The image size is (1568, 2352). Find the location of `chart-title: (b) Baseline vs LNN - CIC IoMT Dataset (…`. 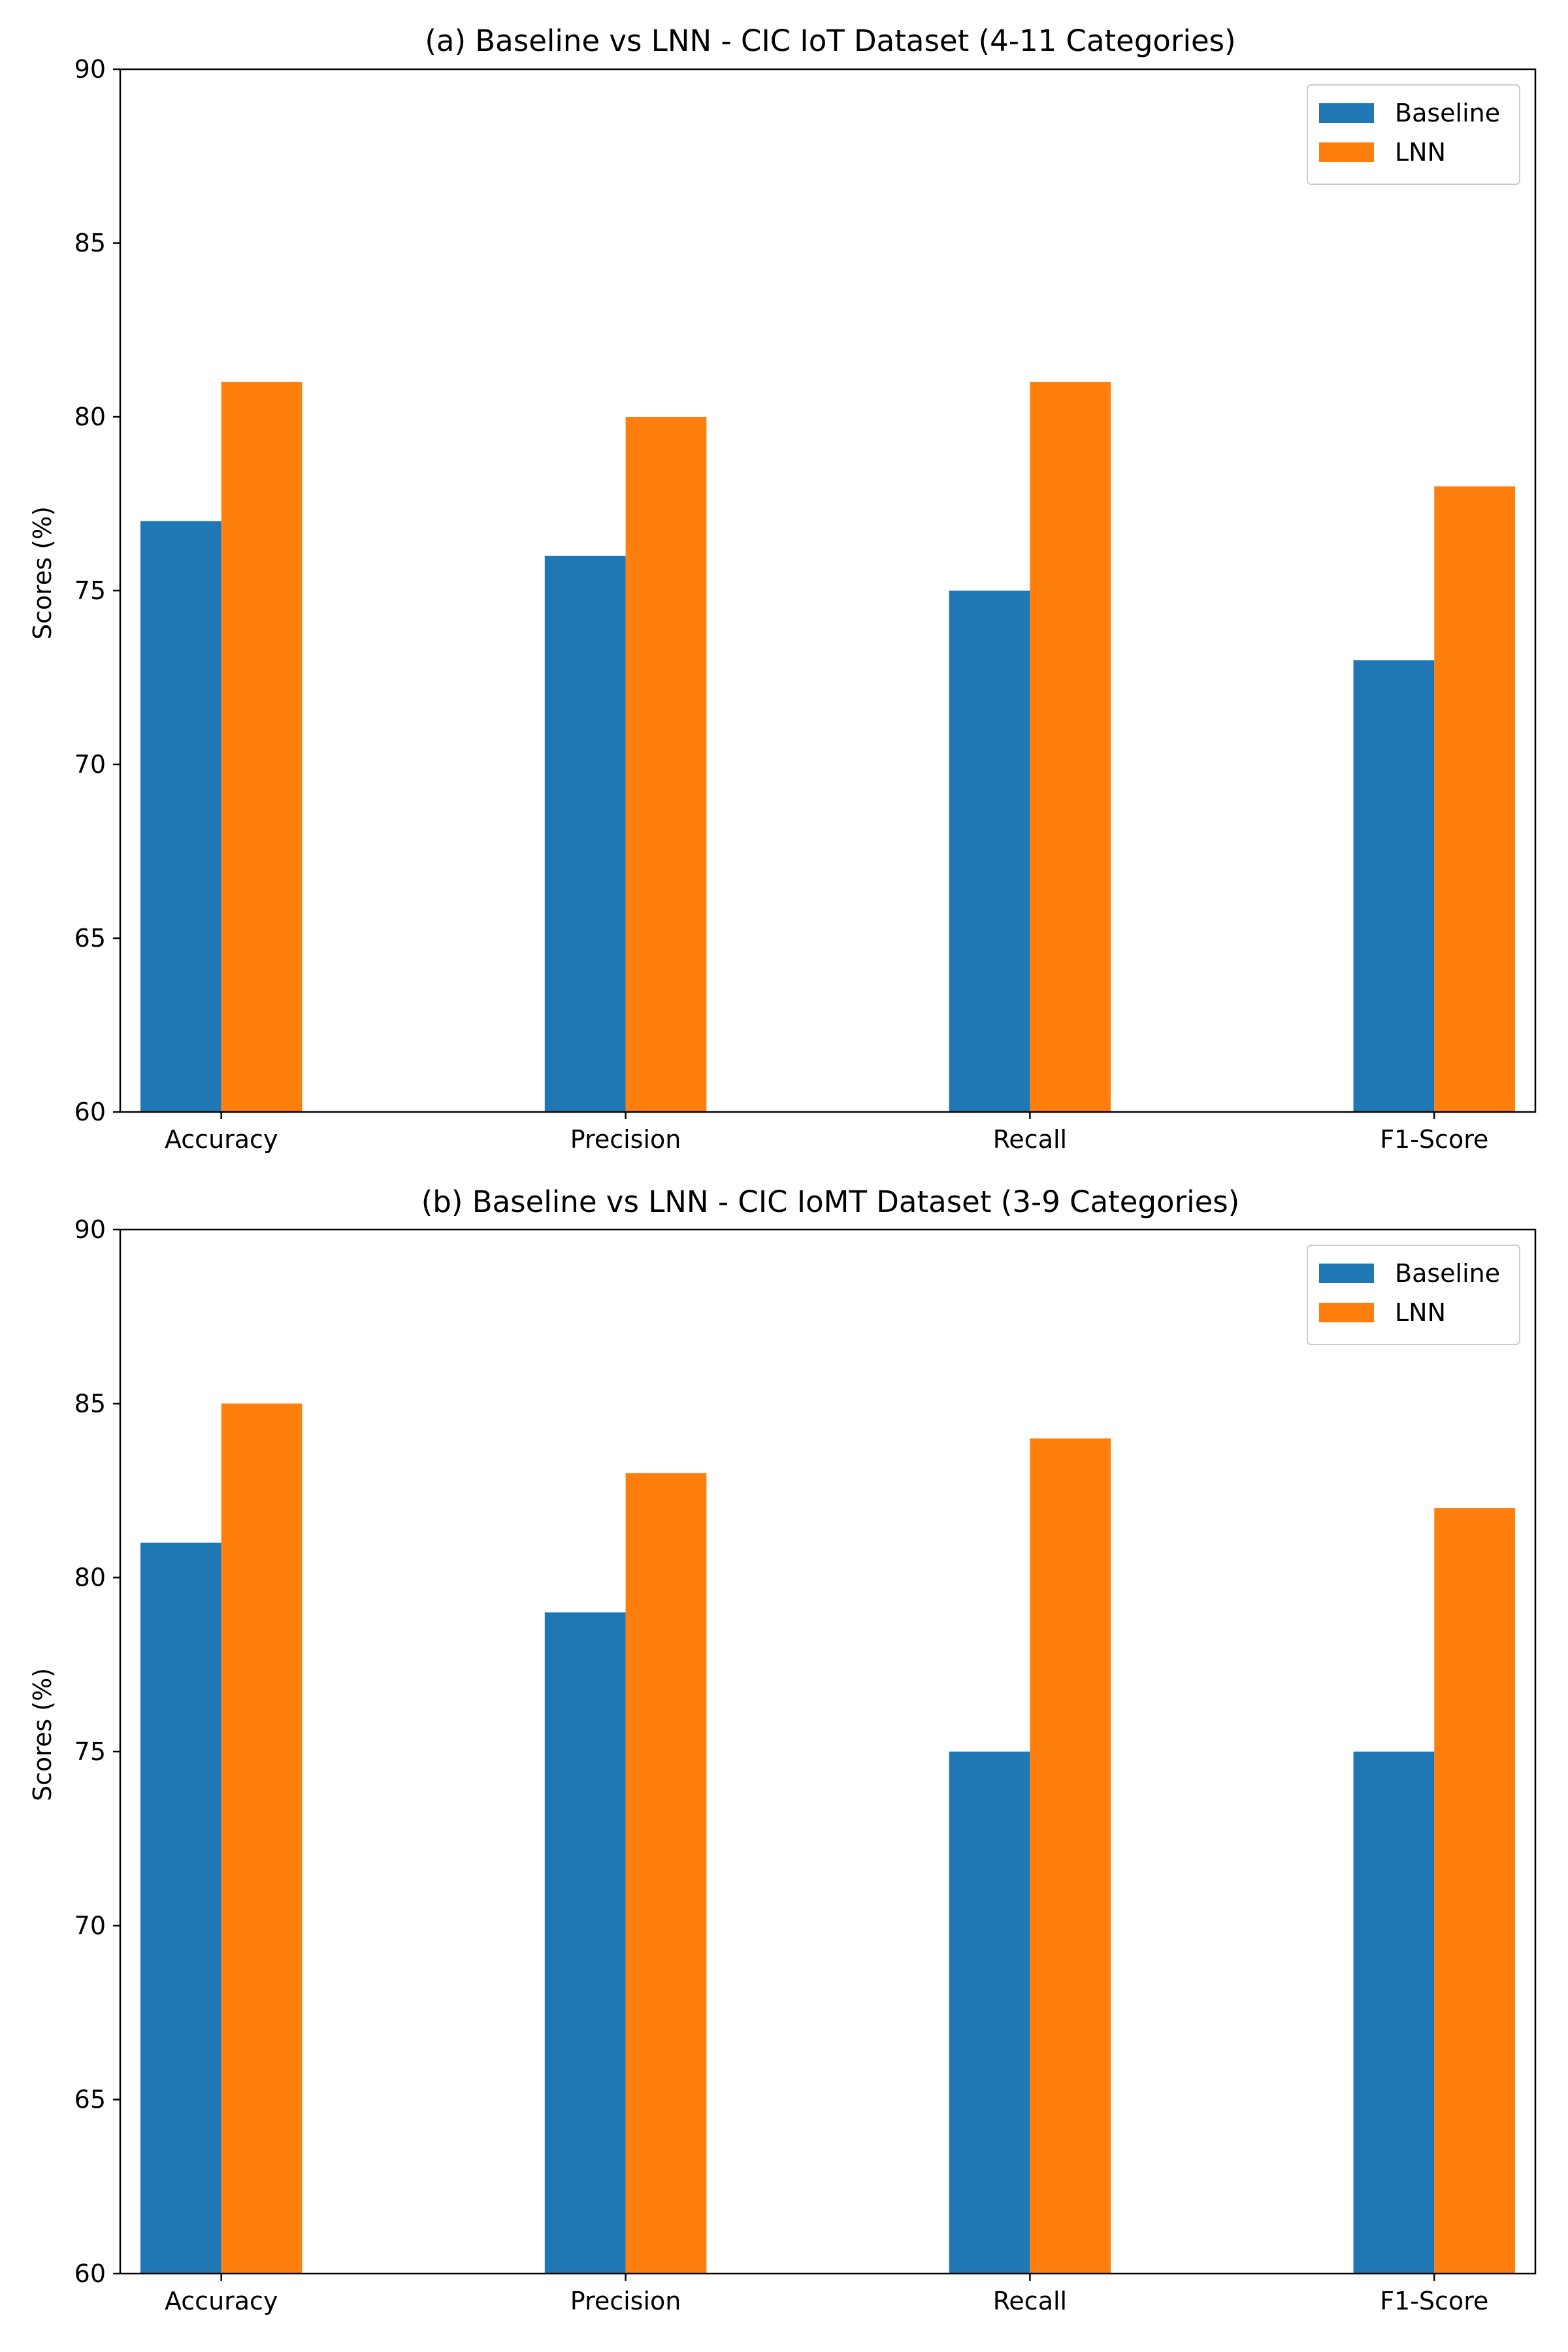

chart-title: (b) Baseline vs LNN - CIC IoMT Dataset (… is located at coordinates (830, 1201).